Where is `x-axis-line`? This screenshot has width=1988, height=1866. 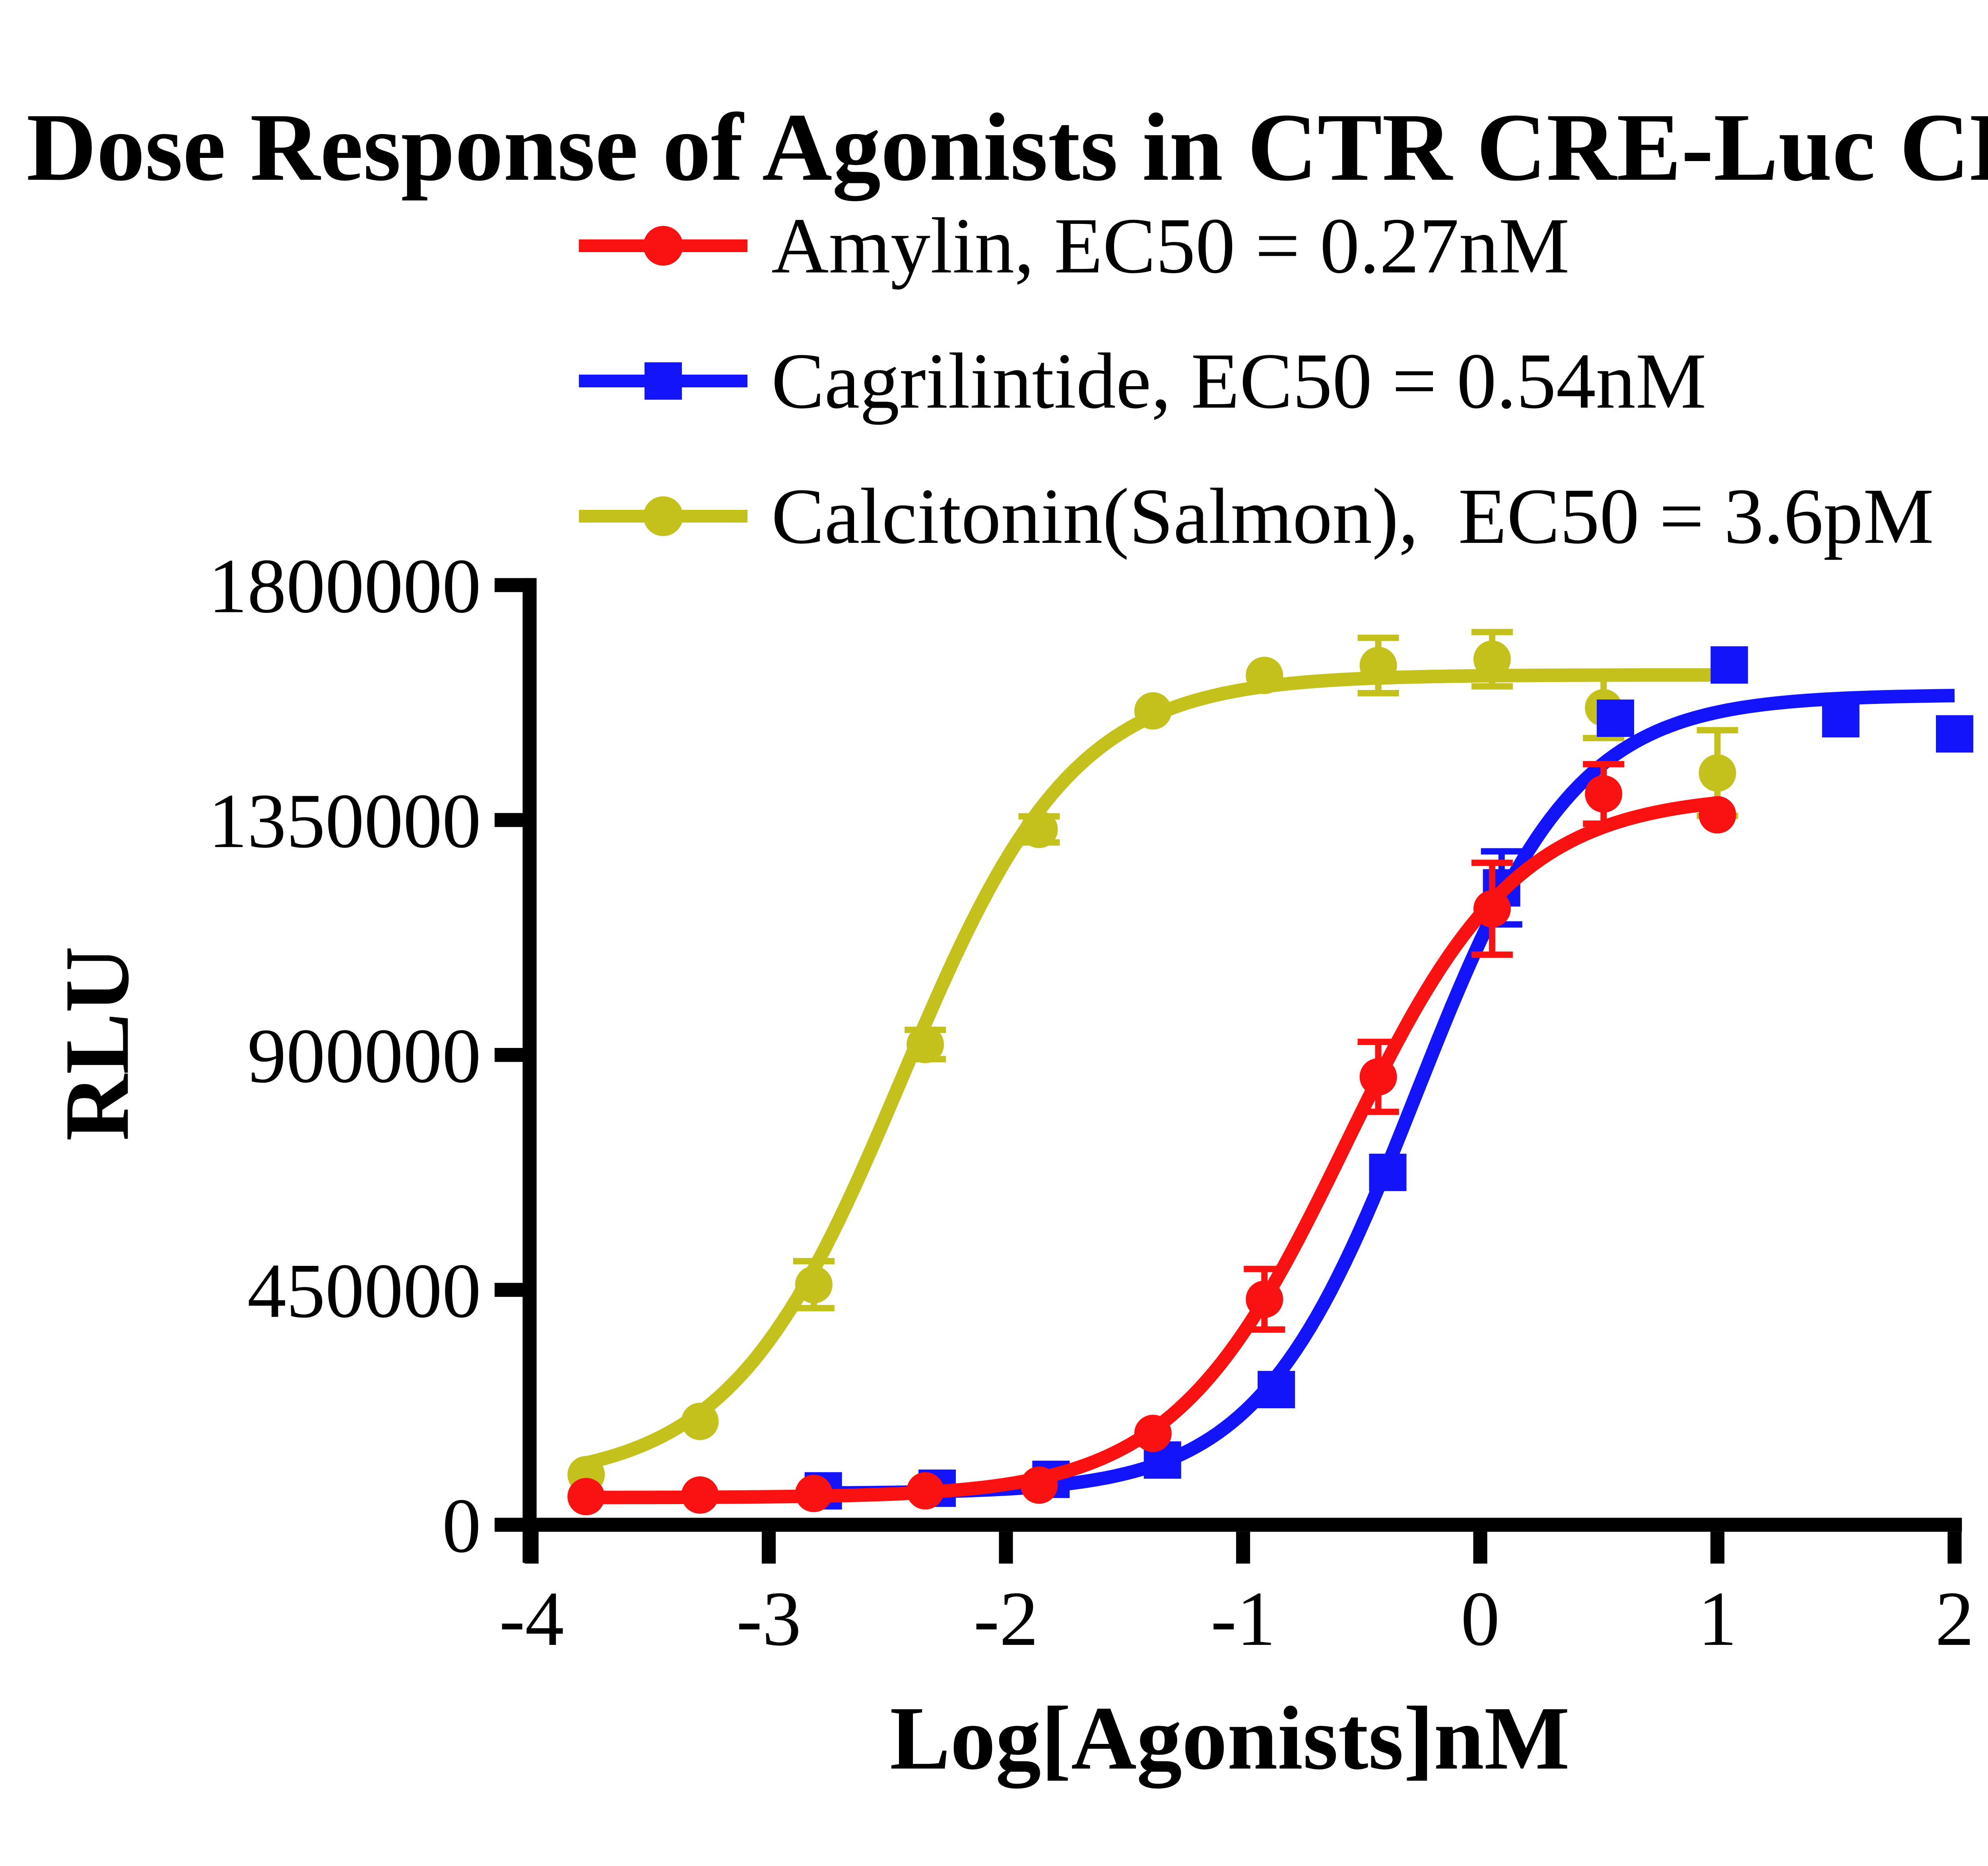
x-axis-line is located at coordinates (1242, 1525).